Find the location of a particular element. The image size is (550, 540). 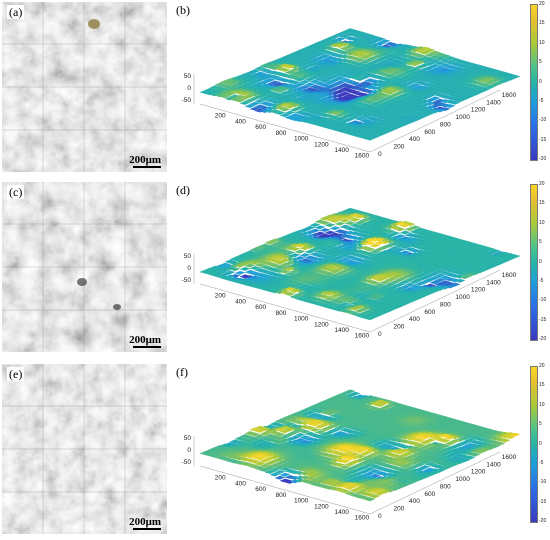

panel-label-a: (a) is located at coordinates (16, 12).